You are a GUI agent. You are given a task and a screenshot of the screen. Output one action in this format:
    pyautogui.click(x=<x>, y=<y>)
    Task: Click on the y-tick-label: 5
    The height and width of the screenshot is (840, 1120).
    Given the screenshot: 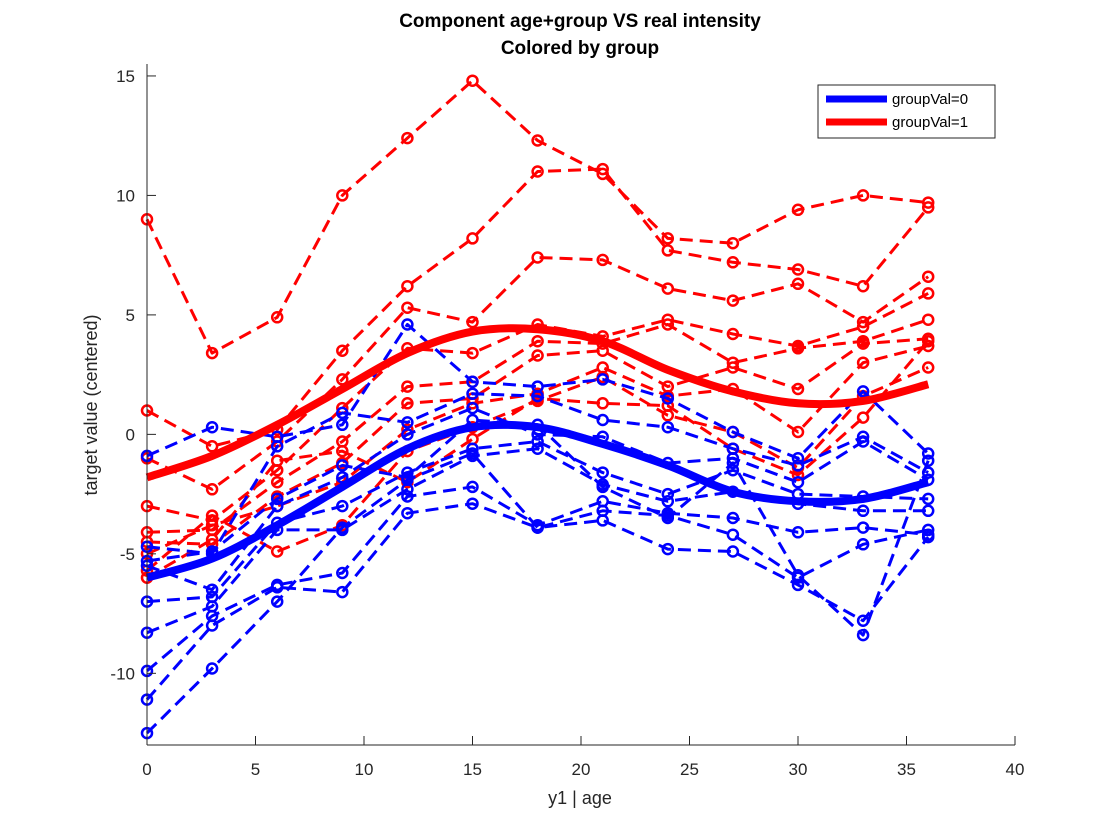 What is the action you would take?
    pyautogui.click(x=130, y=315)
    